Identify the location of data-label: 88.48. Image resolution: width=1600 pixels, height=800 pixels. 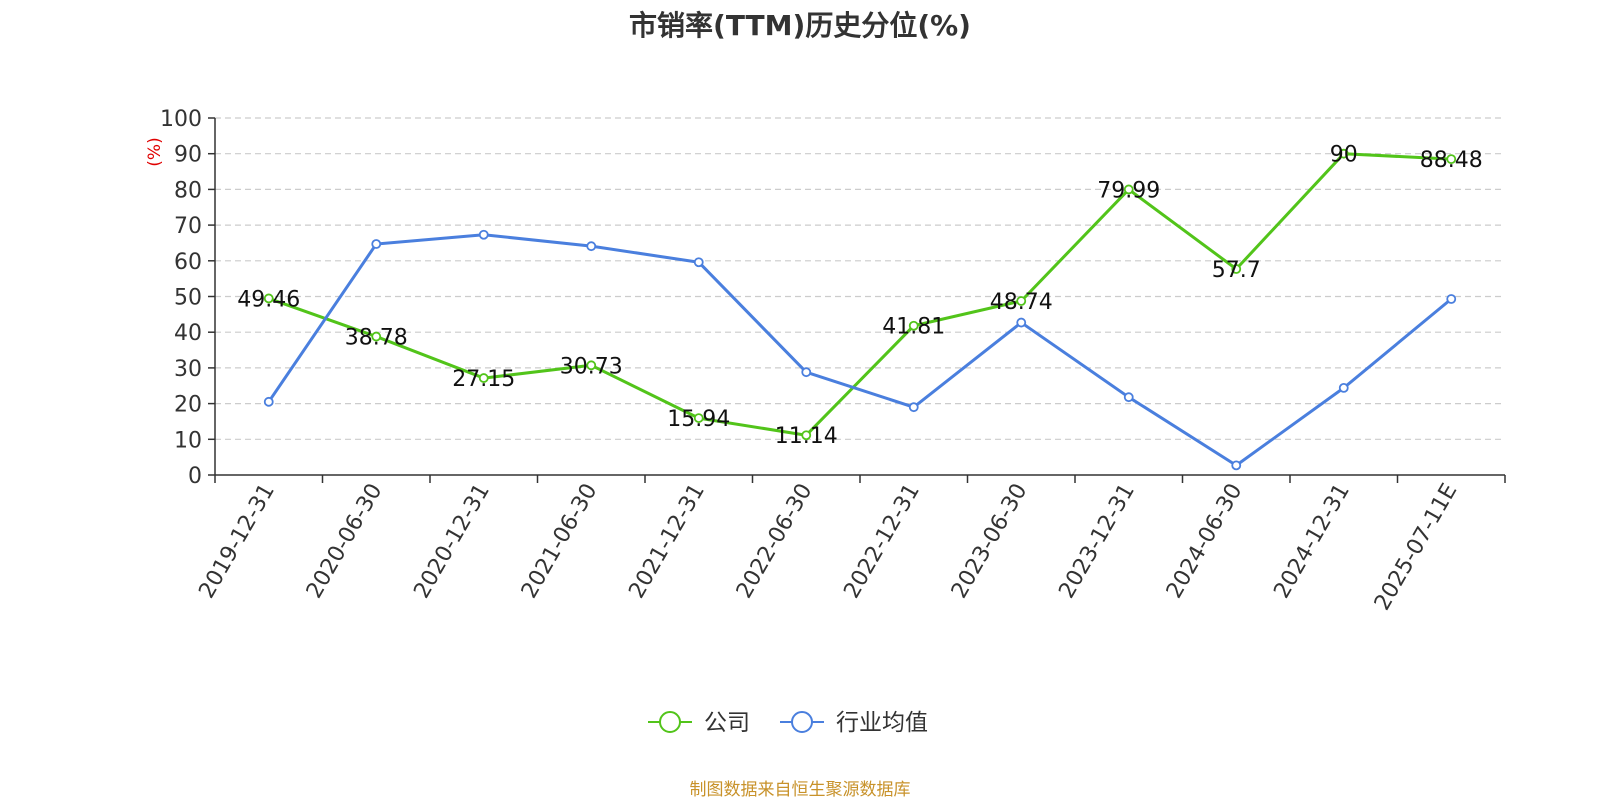
(1451, 160).